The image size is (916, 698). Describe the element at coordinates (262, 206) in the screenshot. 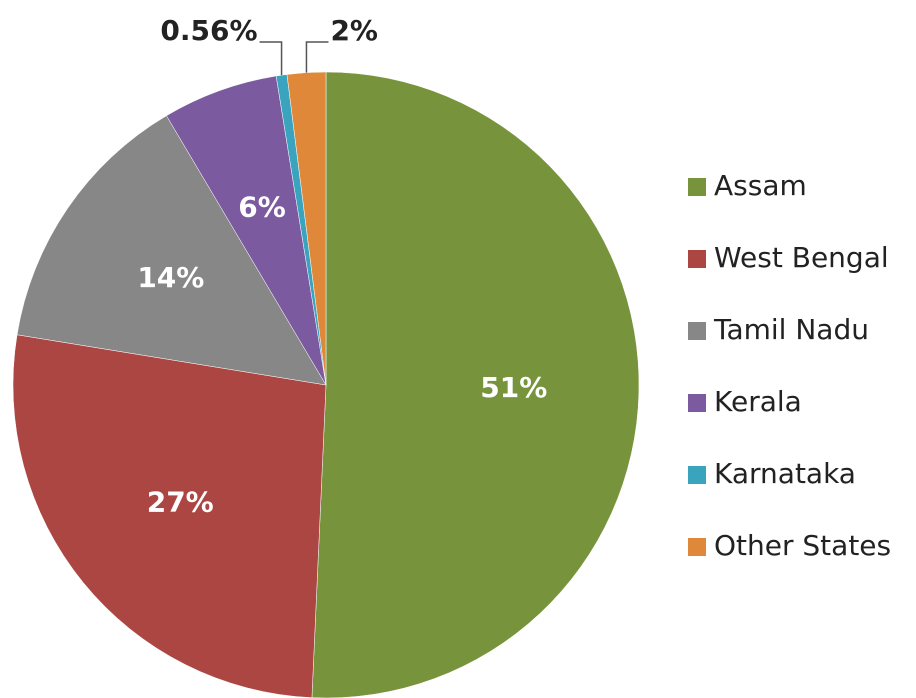

I see `data-label: 6%` at that location.